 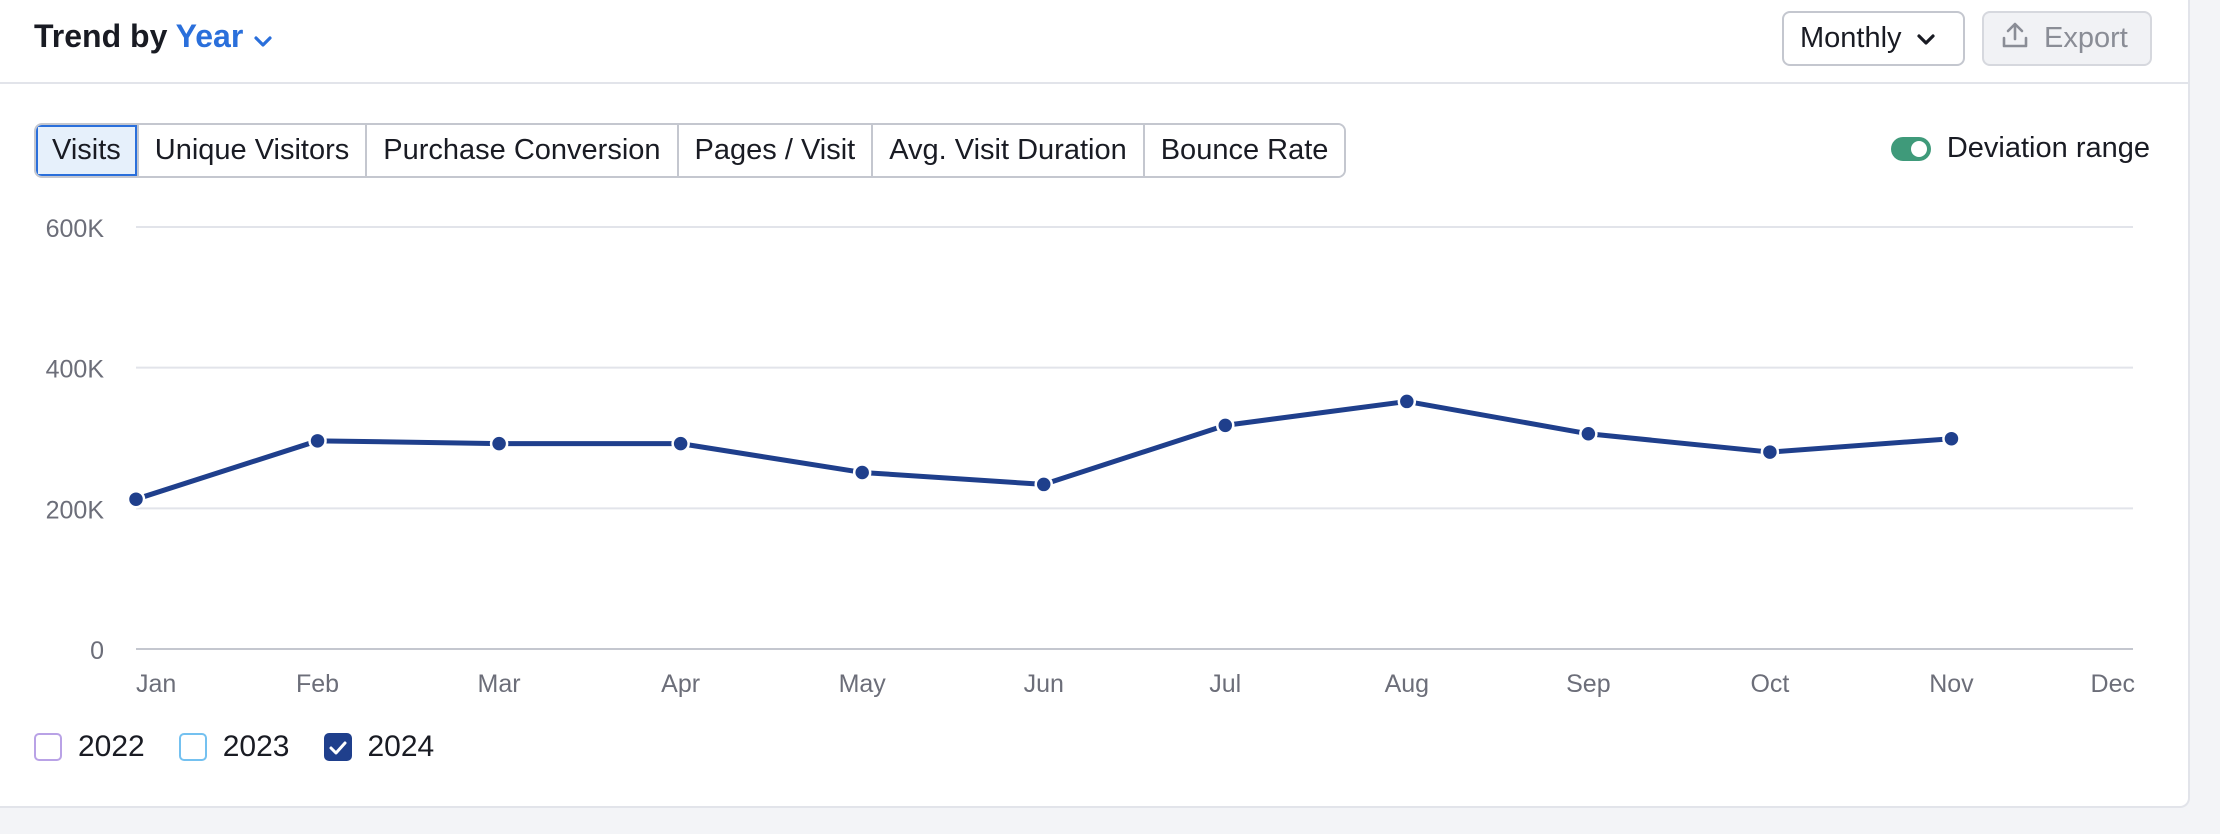 I want to click on x-tick-label: Jan, so click(x=156, y=684).